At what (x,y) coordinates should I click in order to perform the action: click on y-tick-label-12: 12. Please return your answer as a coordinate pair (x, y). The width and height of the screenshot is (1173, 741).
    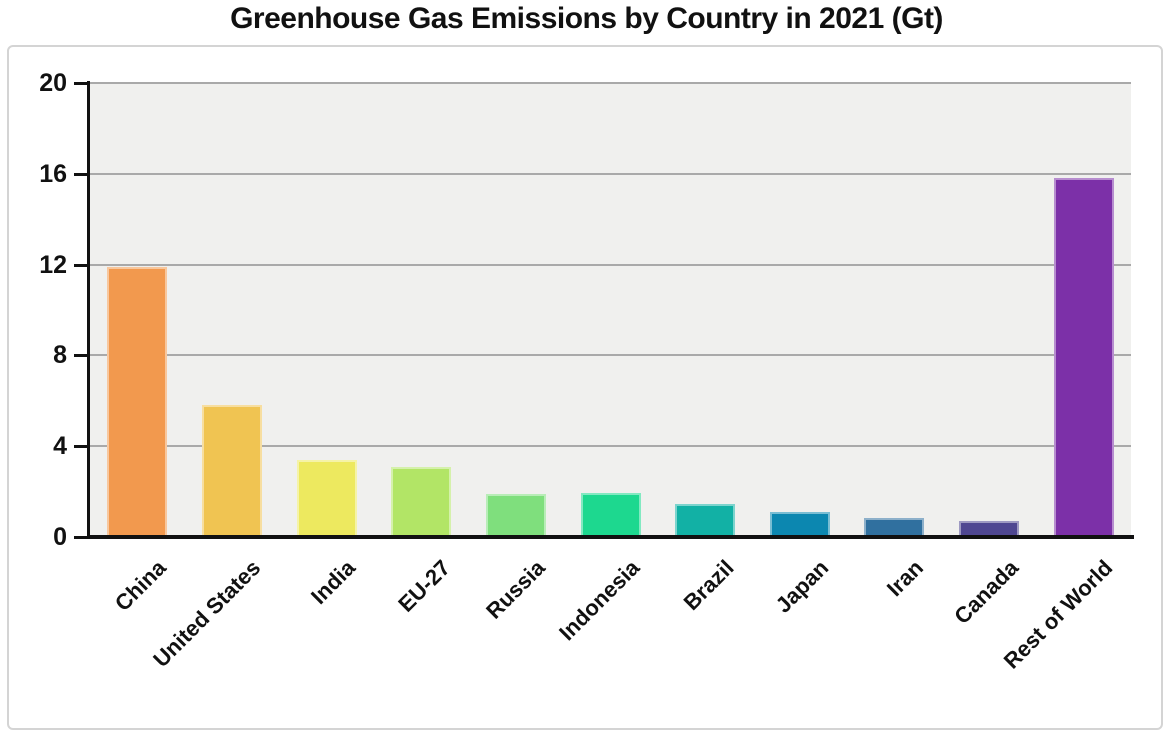
    Looking at the image, I should click on (53, 264).